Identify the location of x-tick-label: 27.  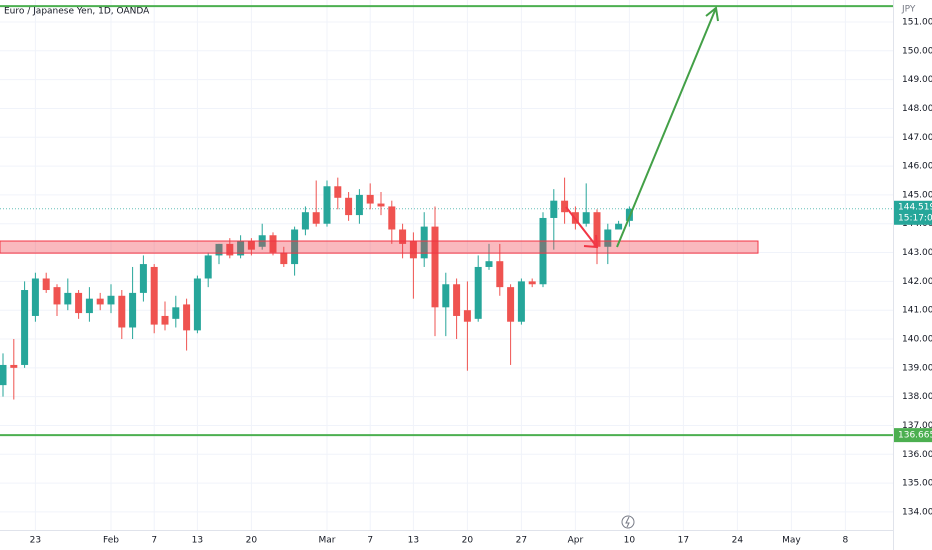
(521, 541).